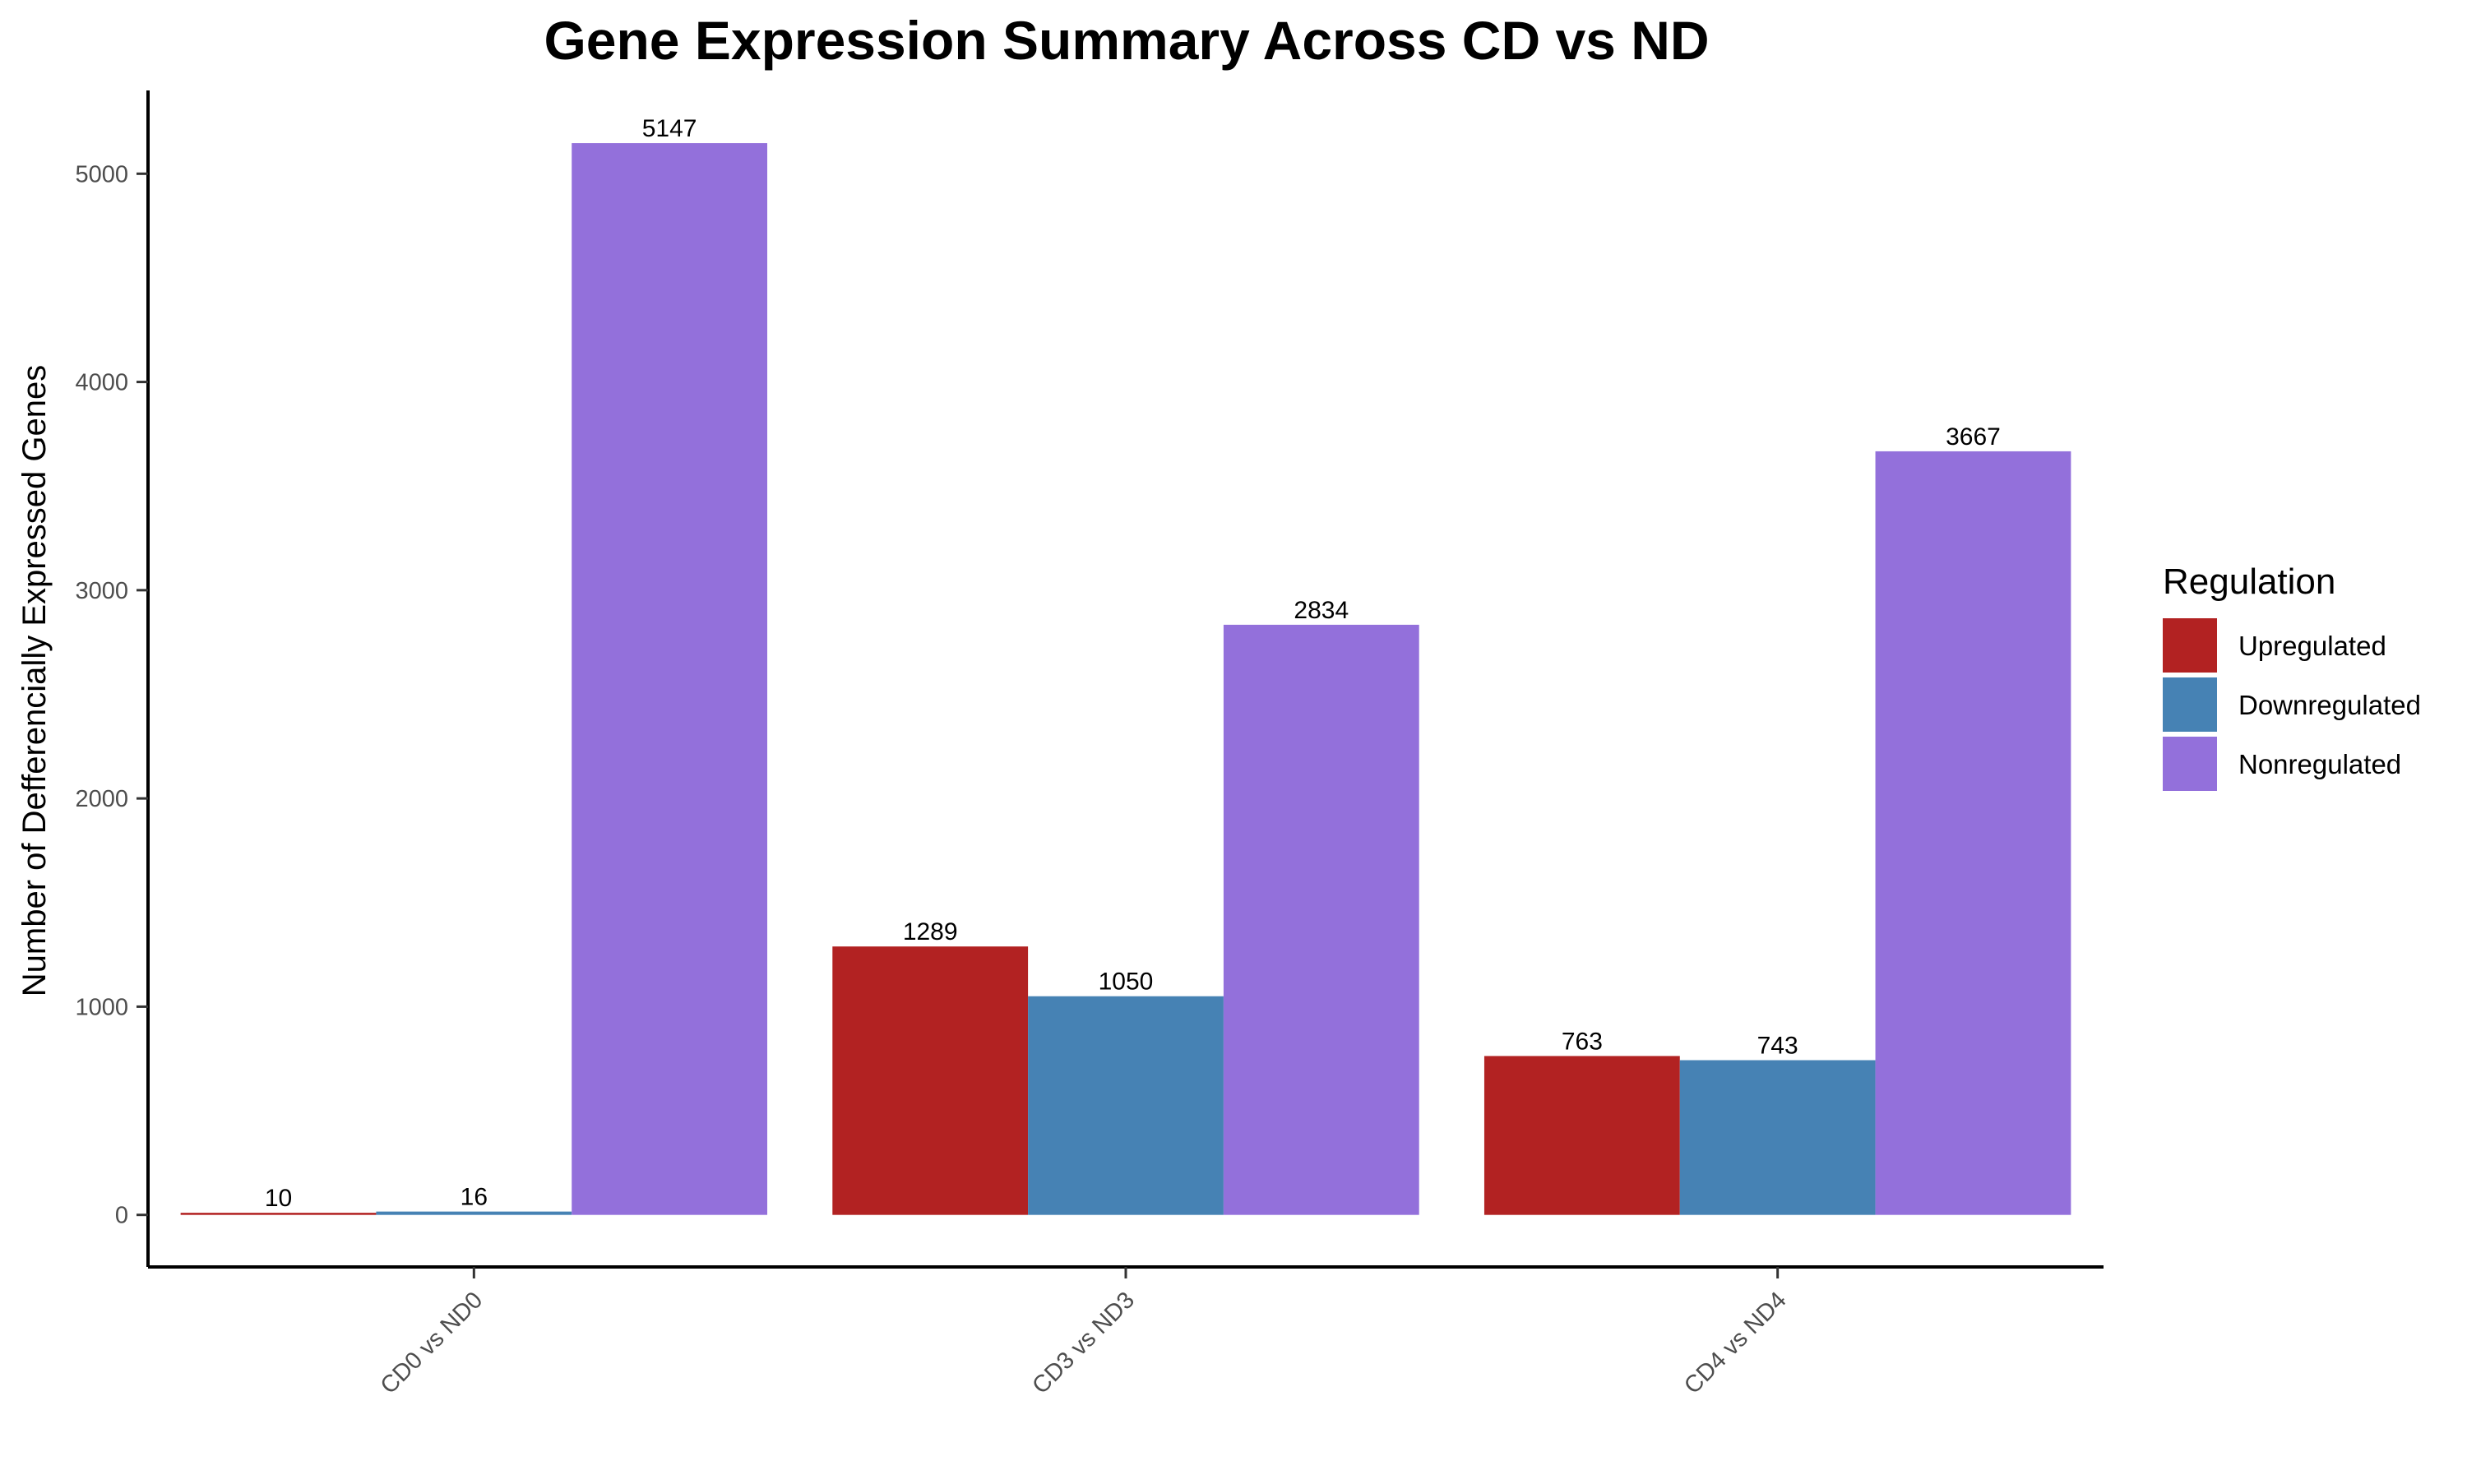 The height and width of the screenshot is (1484, 2467). What do you see at coordinates (34, 681) in the screenshot?
I see `y-axis-title: Number of Defferencially Expressed Genes` at bounding box center [34, 681].